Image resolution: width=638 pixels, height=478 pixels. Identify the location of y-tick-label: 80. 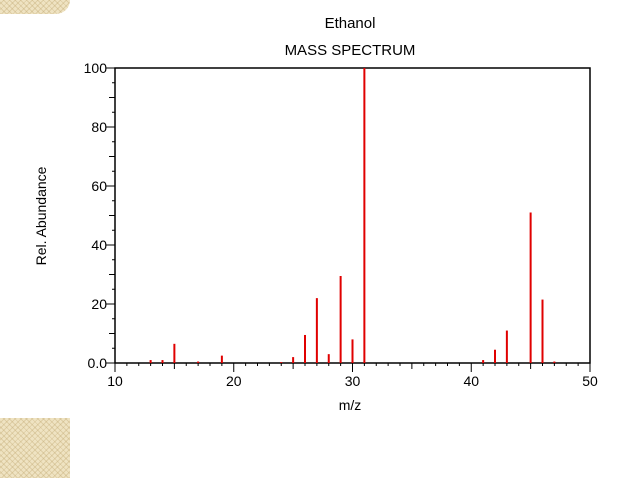
(99, 127).